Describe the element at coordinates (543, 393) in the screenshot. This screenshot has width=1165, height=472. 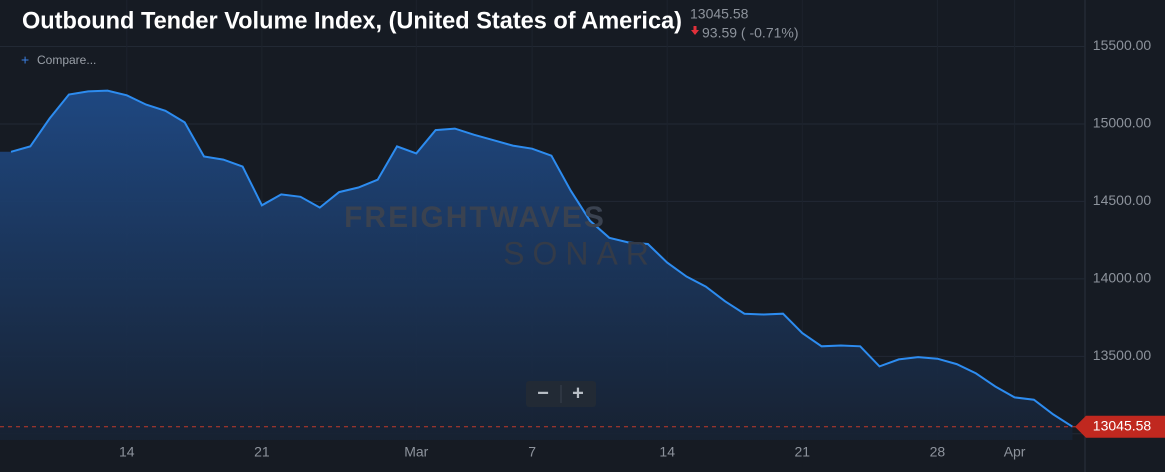
I see `zoom-out: −` at that location.